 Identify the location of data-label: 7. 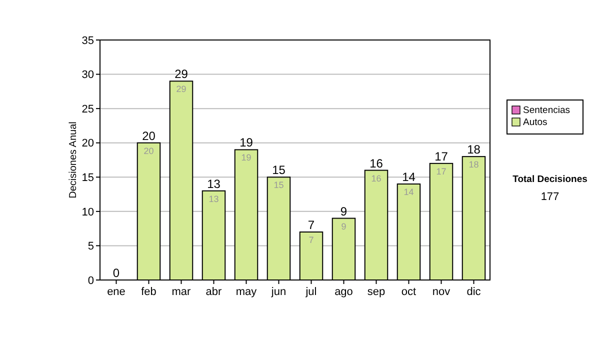
(311, 240).